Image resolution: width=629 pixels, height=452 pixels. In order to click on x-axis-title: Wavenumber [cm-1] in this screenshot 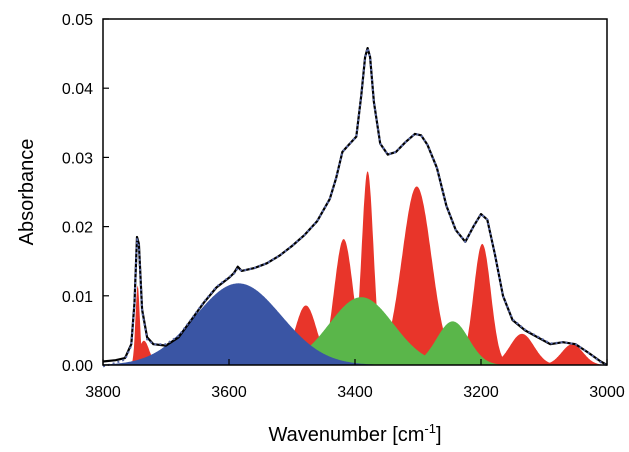, I will do `click(354, 433)`.